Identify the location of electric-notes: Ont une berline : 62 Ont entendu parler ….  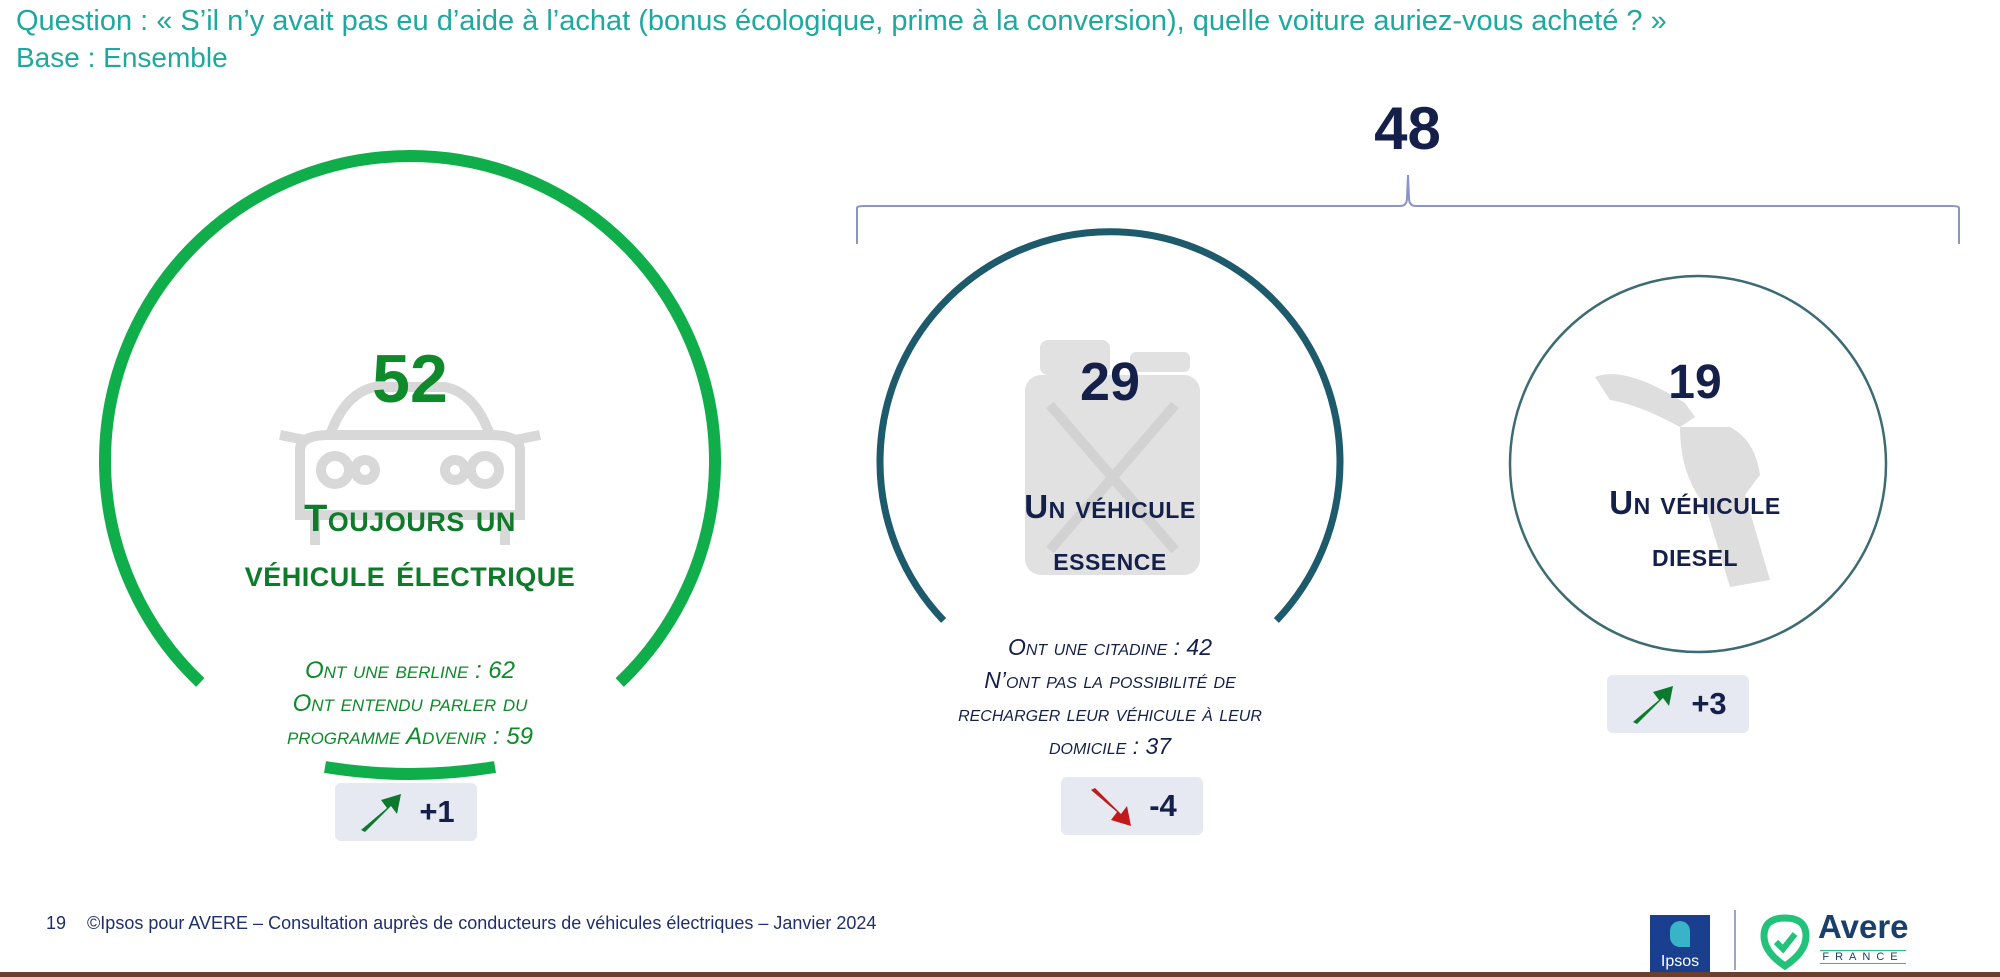
(410, 703).